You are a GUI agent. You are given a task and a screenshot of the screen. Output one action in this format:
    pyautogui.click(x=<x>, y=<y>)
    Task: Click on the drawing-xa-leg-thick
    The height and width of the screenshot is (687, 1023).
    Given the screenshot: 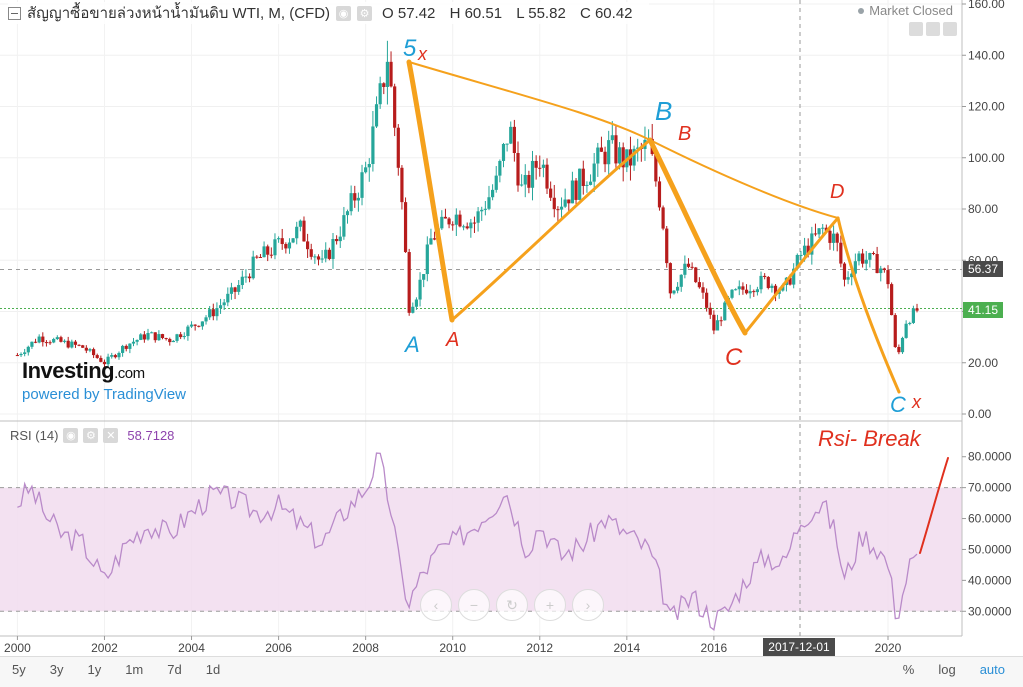 What is the action you would take?
    pyautogui.click(x=430, y=191)
    